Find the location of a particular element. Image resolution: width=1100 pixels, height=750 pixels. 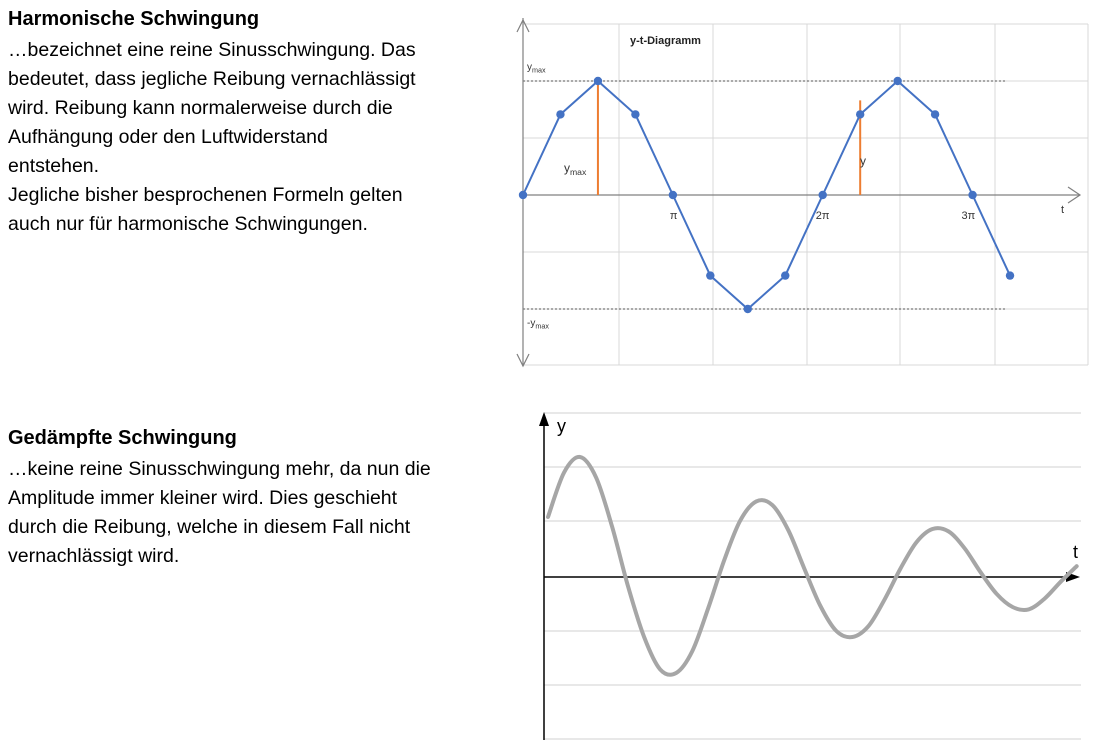

section-1-line: Aufhängung oder den Luftwiderstand is located at coordinates (168, 137).